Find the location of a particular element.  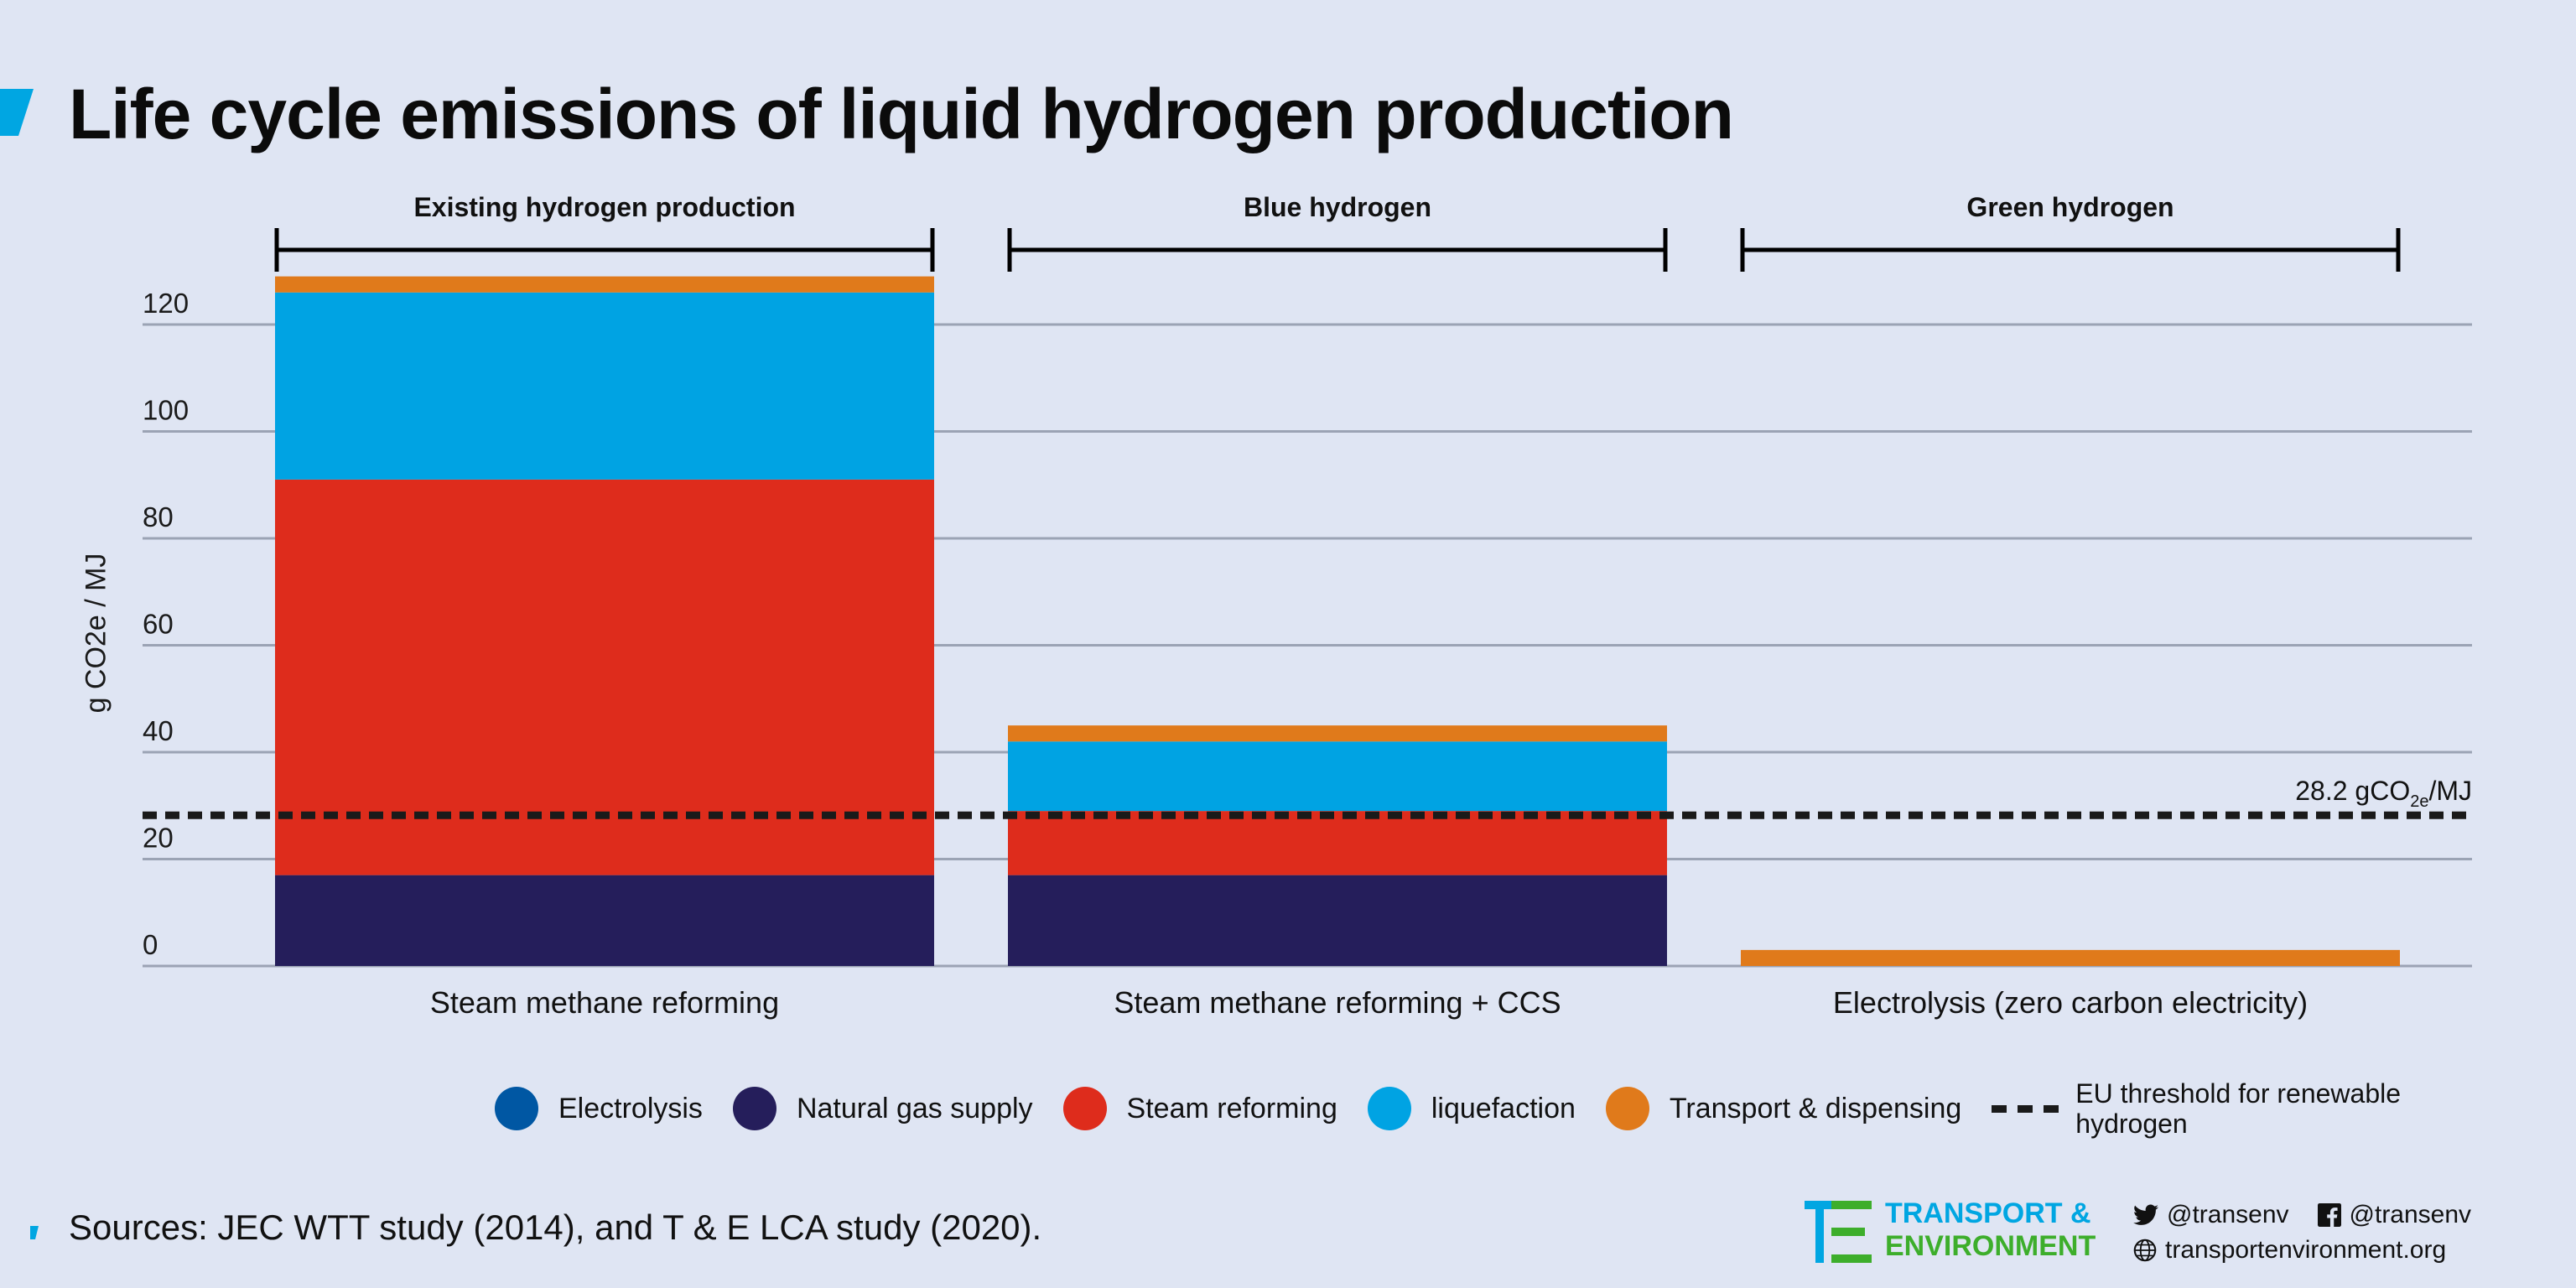

x-tick-label: Steam methane reforming is located at coordinates (604, 1002).